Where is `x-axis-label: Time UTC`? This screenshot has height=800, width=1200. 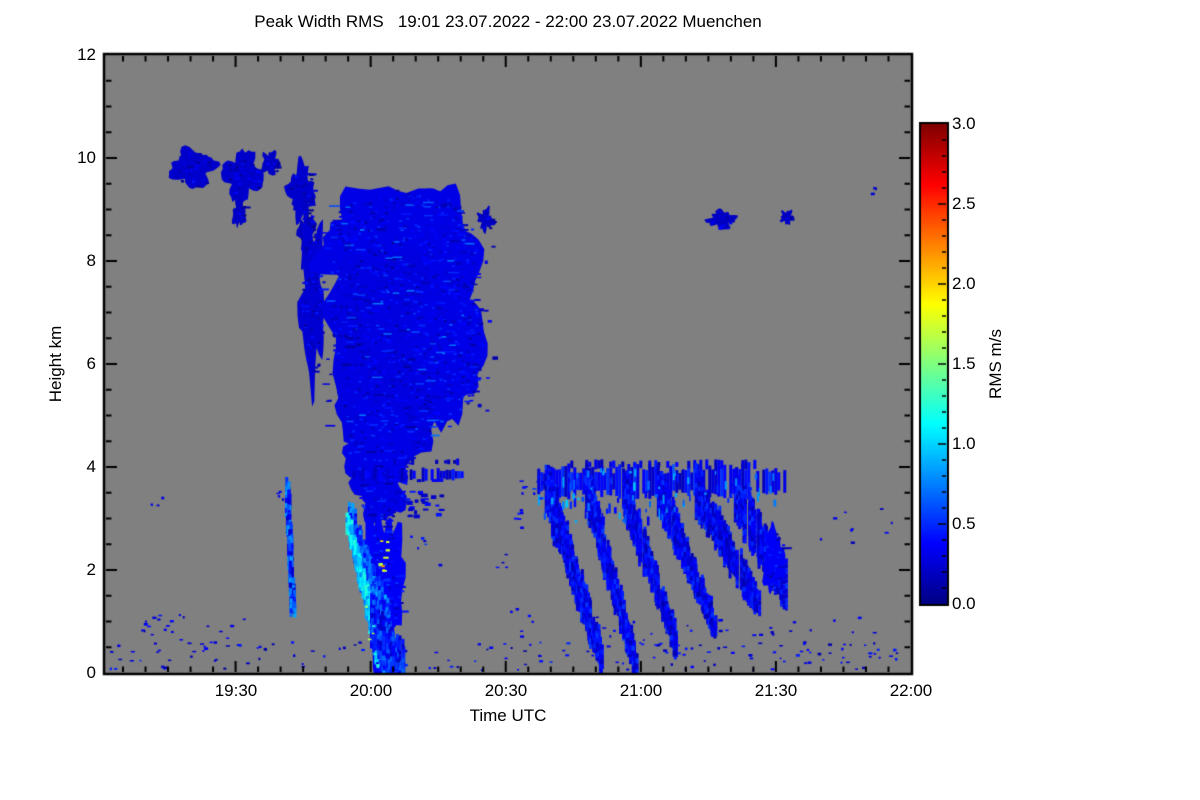
x-axis-label: Time UTC is located at coordinates (508, 715).